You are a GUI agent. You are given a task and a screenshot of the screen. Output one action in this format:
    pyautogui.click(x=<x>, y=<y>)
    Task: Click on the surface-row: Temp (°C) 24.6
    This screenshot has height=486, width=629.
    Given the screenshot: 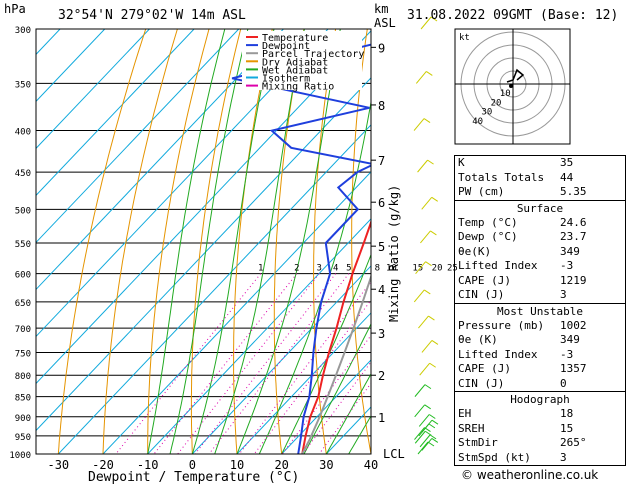 What is the action you would take?
    pyautogui.click(x=540, y=223)
    